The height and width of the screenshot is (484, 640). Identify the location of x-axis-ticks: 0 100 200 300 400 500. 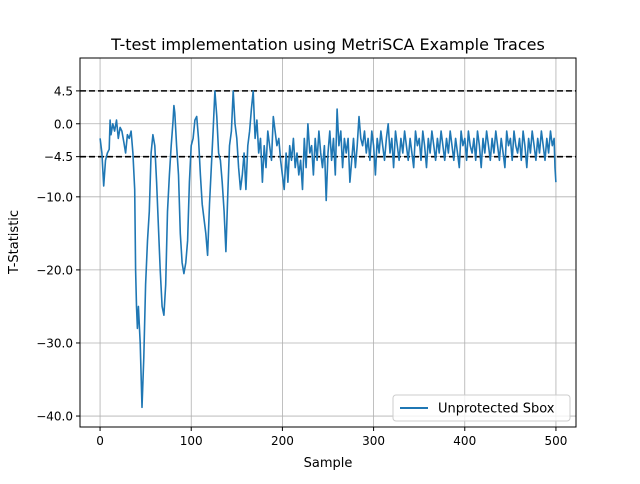
(331, 437).